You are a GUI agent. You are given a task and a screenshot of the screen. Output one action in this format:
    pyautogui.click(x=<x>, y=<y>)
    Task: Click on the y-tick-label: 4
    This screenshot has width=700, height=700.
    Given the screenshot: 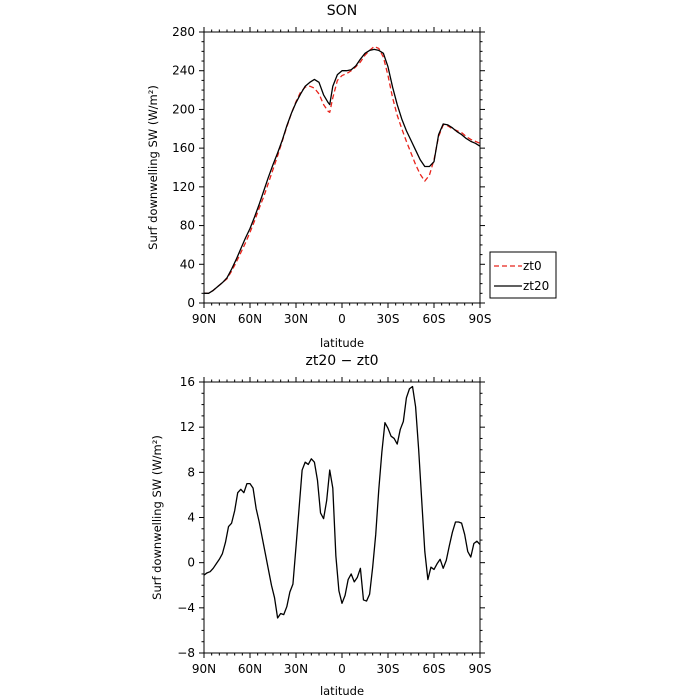 What is the action you would take?
    pyautogui.click(x=191, y=518)
    